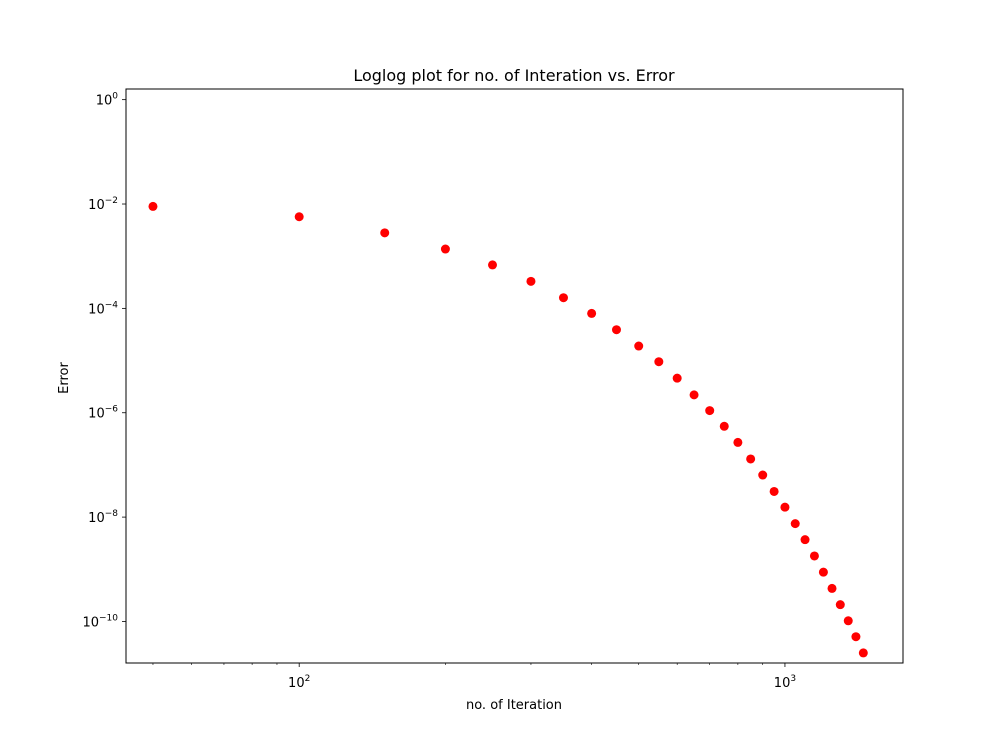  I want to click on y-tick-label: 10⁻¹⁰, so click(100, 621).